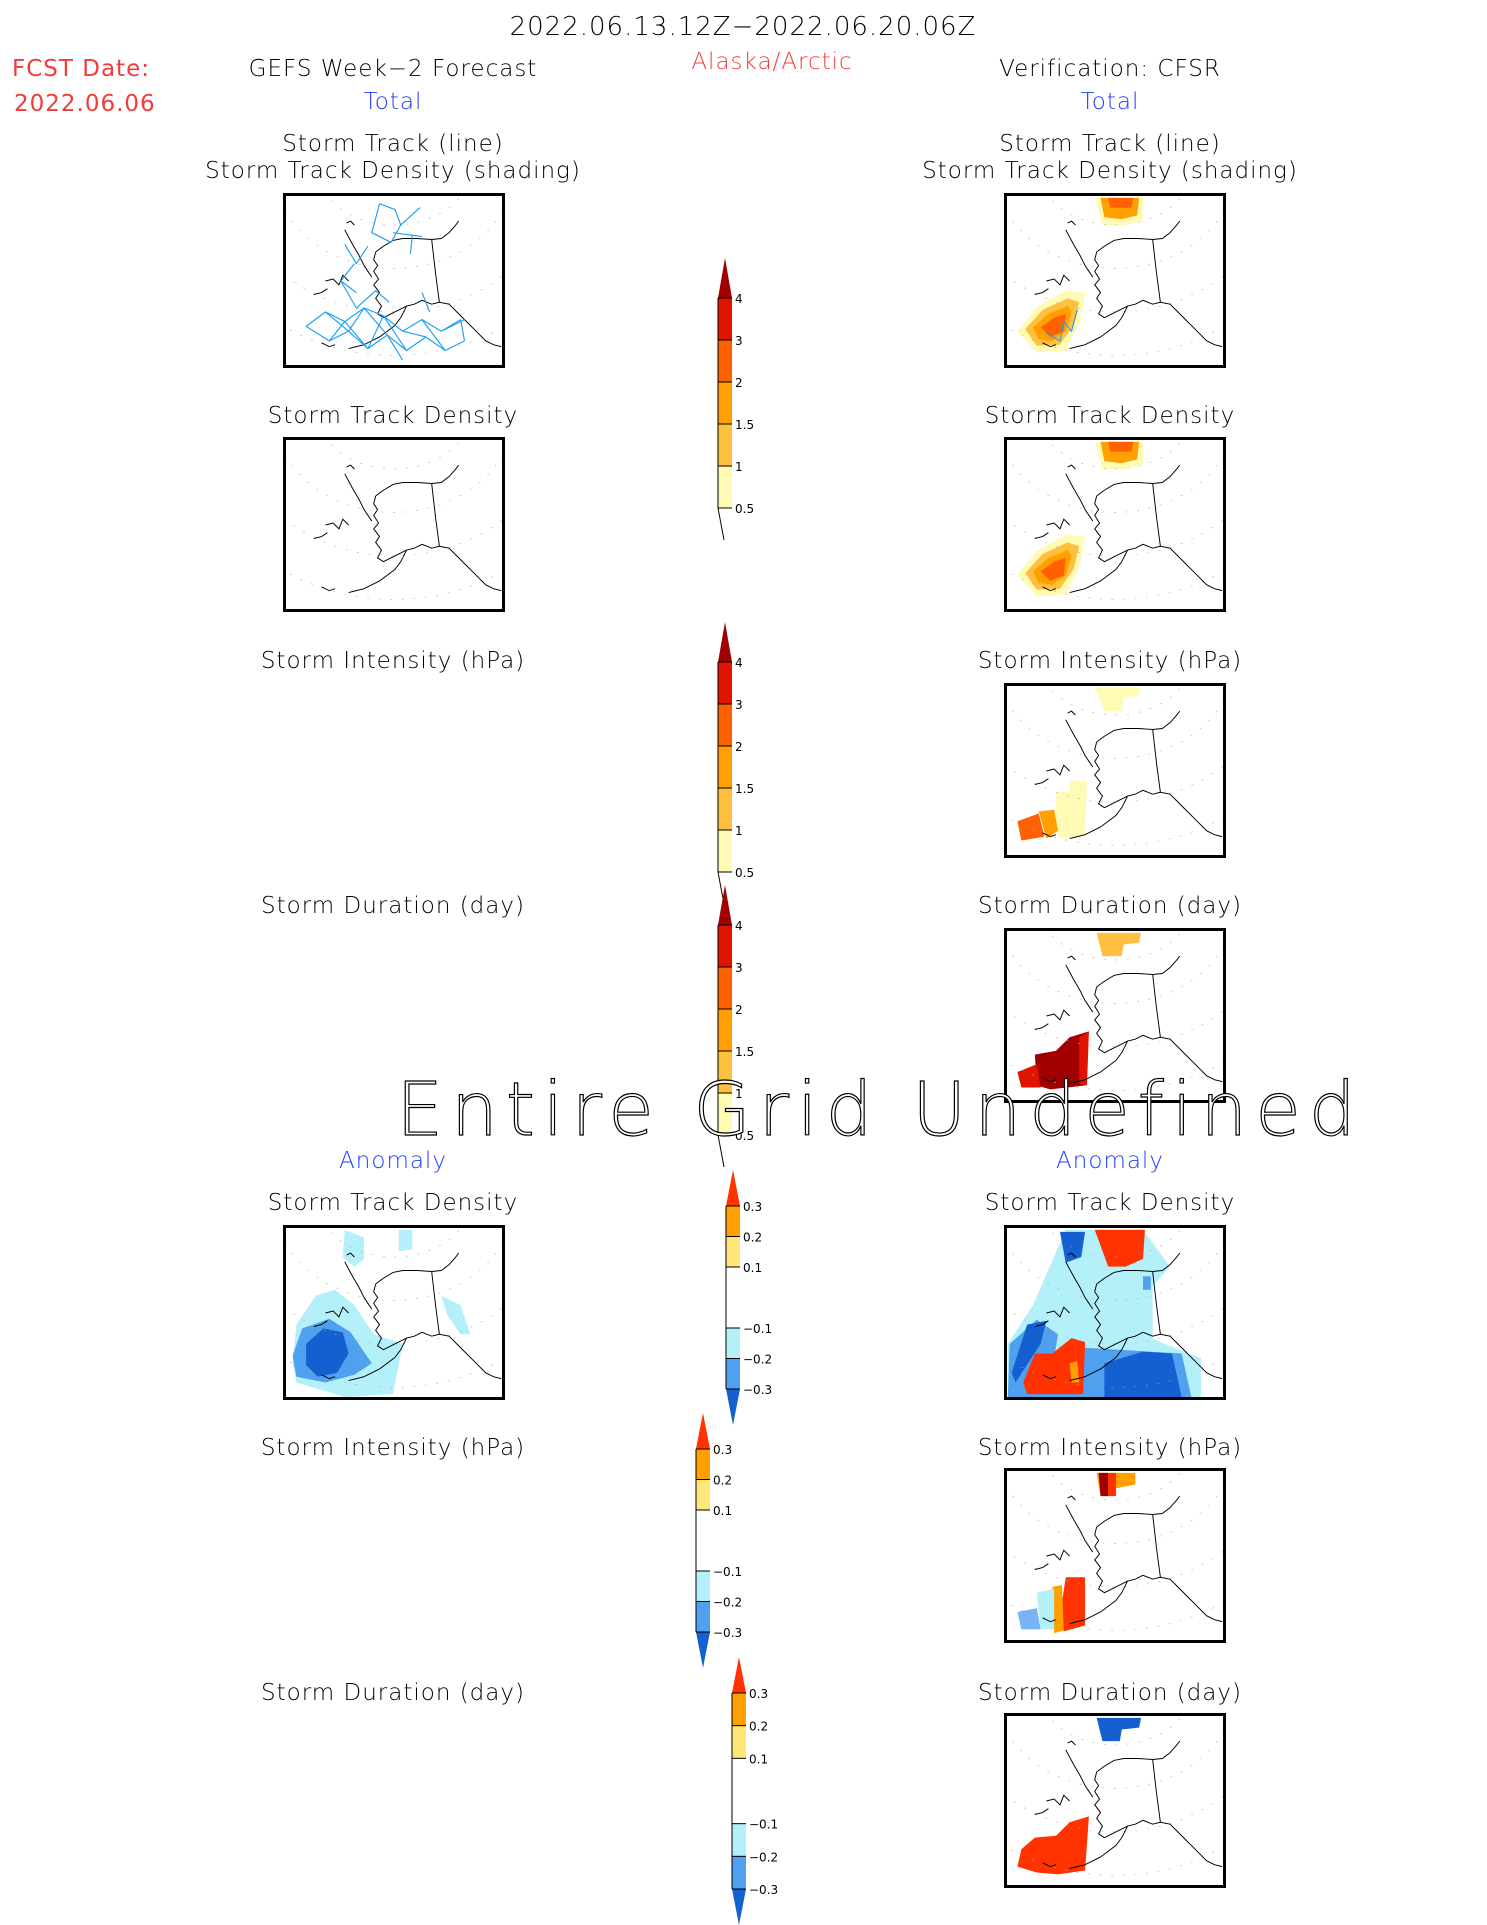 This screenshot has height=1925, width=1487. Describe the element at coordinates (754, 1791) in the screenshot. I see `colorbar-anomaly-3: 0.3 0.2 0.1 −0.1 −0.2 −0.3` at that location.